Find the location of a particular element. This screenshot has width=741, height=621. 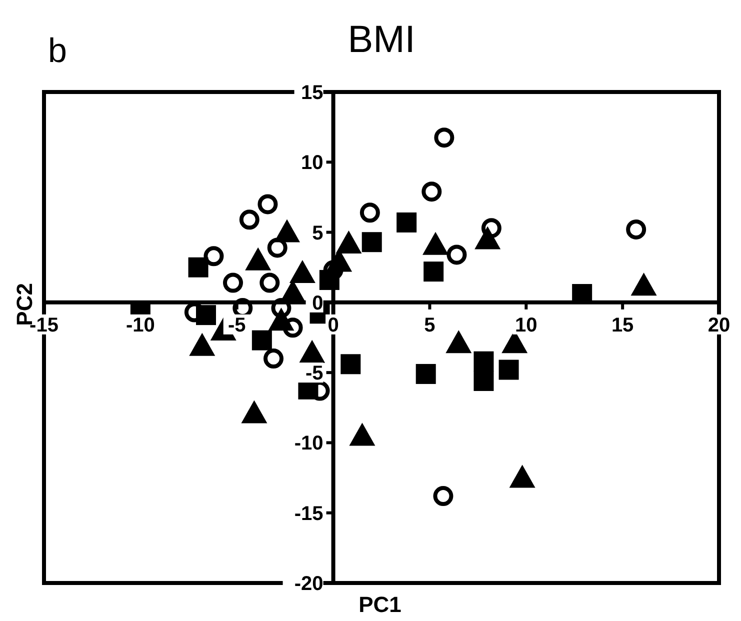

chart-title: BMI is located at coordinates (382, 40).